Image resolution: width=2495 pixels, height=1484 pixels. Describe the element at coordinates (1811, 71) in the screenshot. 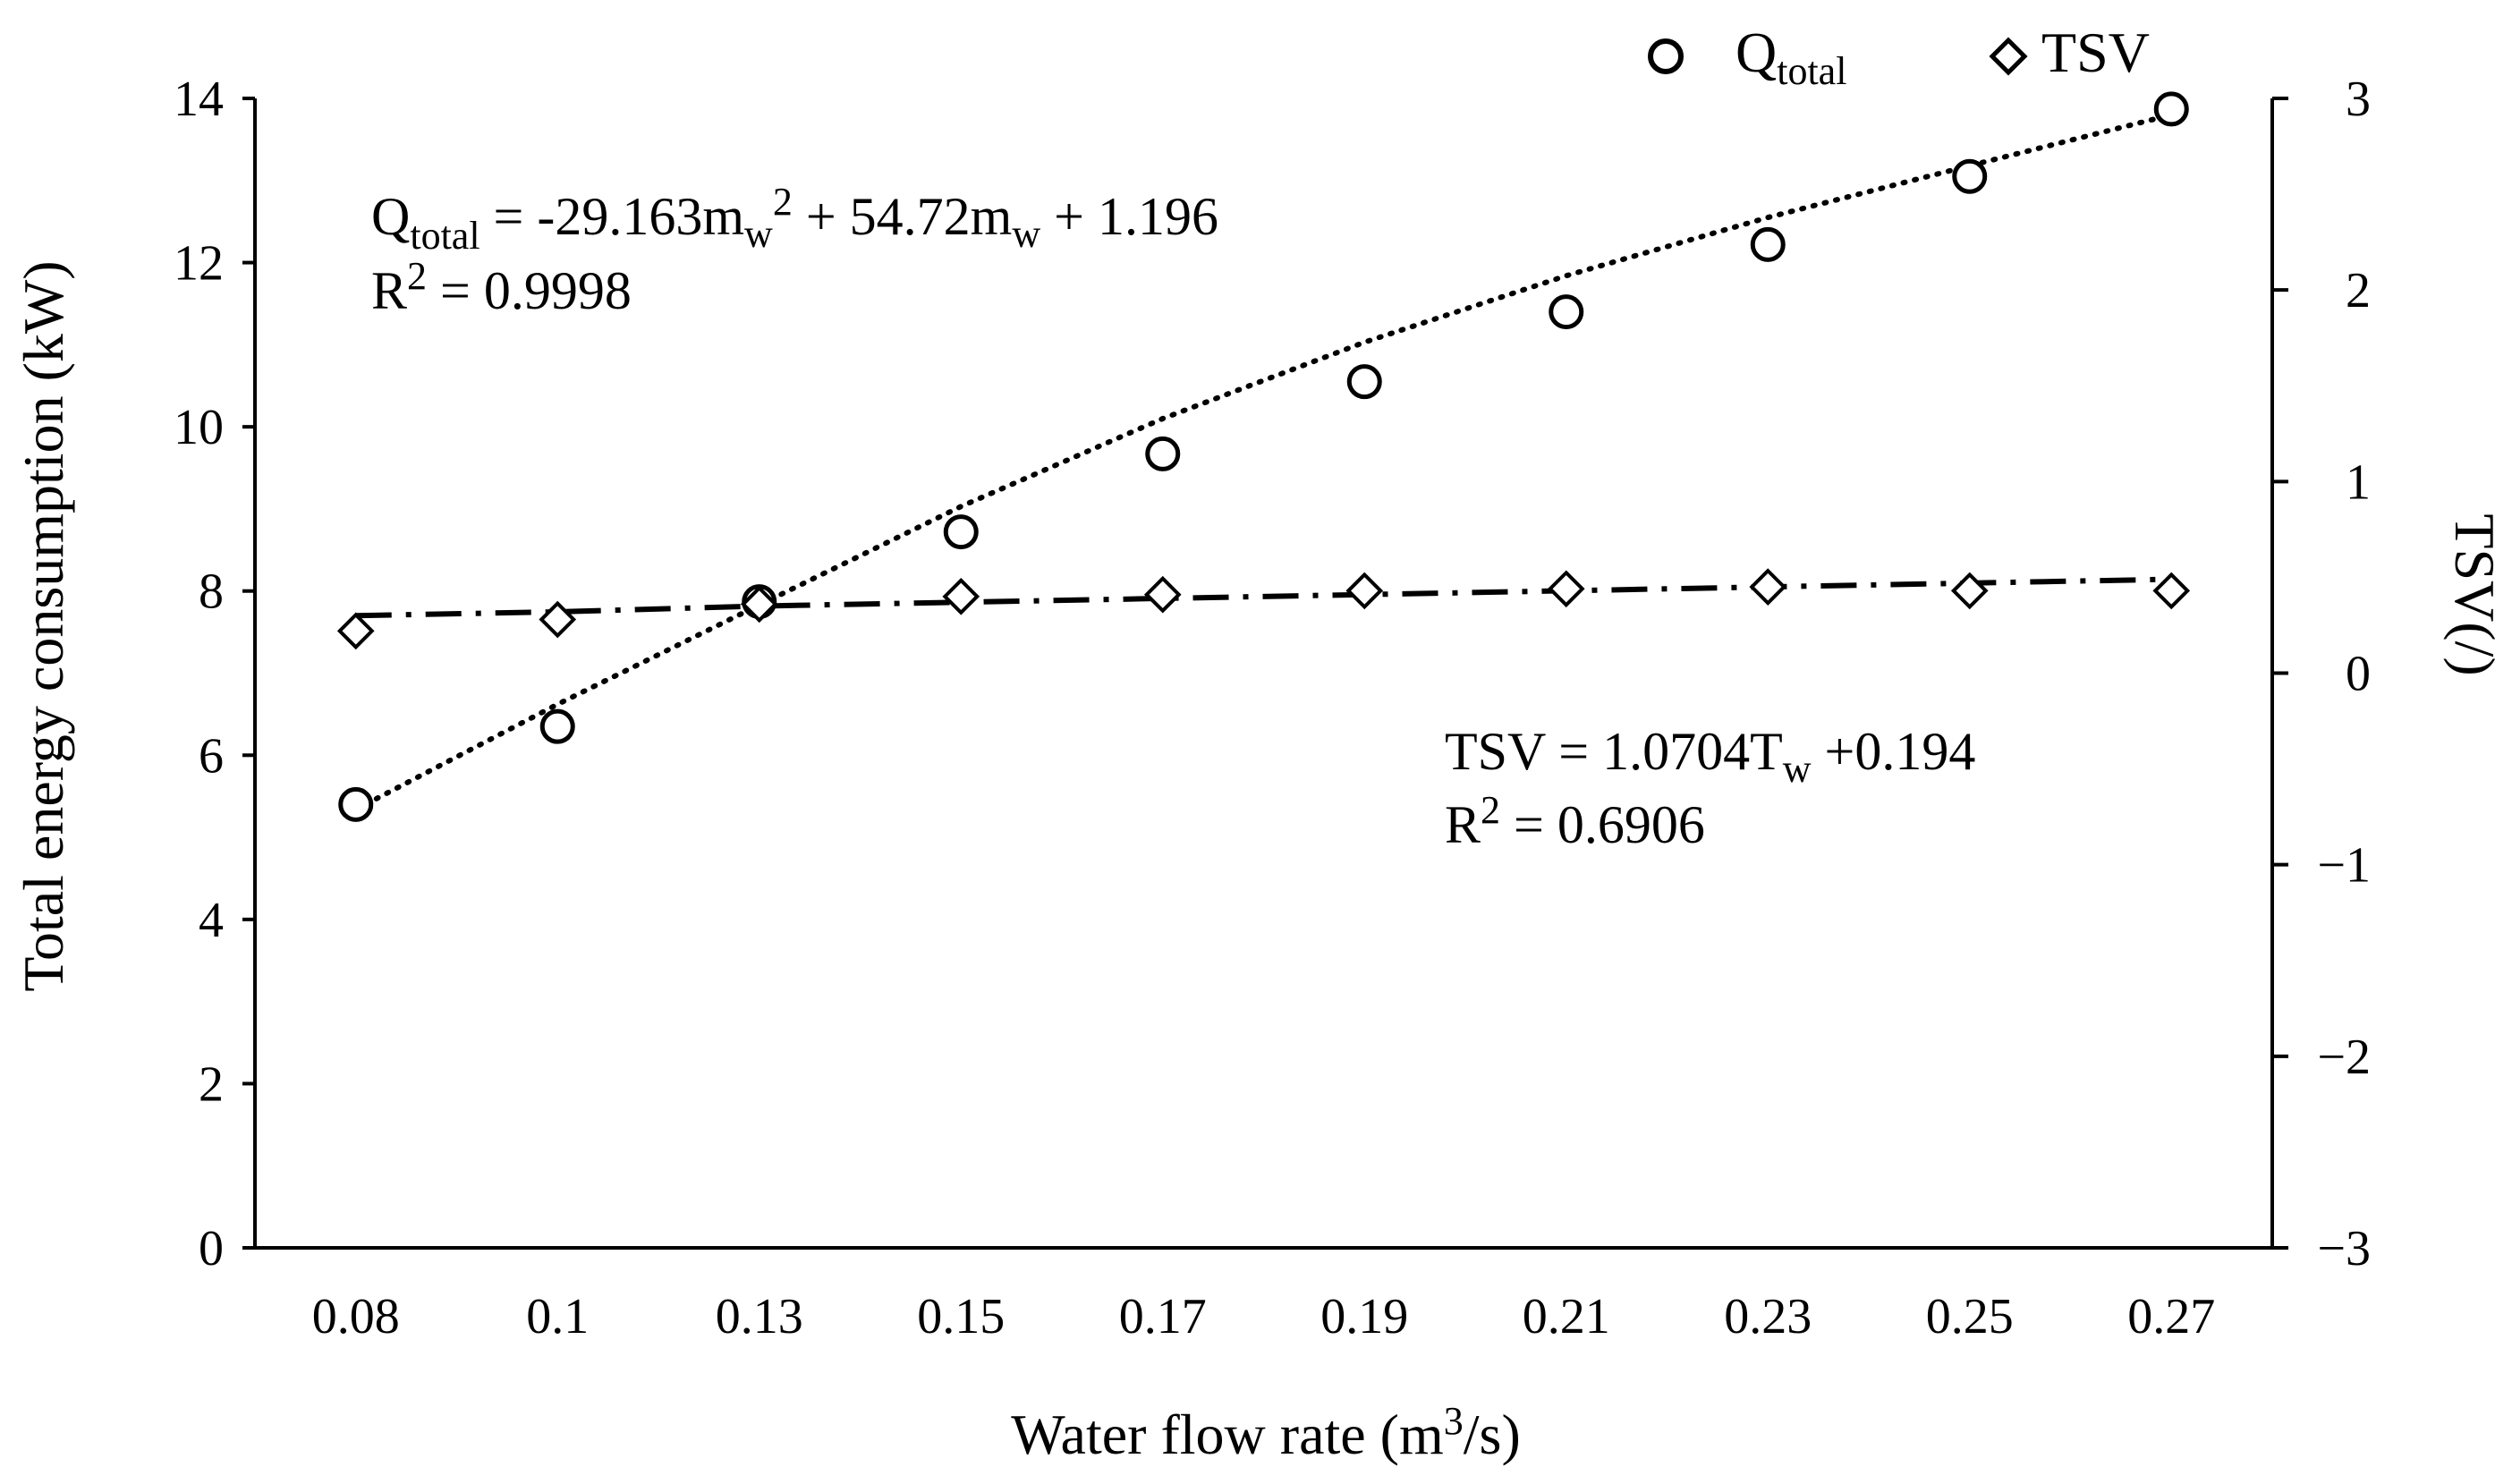

I see `legend-q-sub: total` at that location.